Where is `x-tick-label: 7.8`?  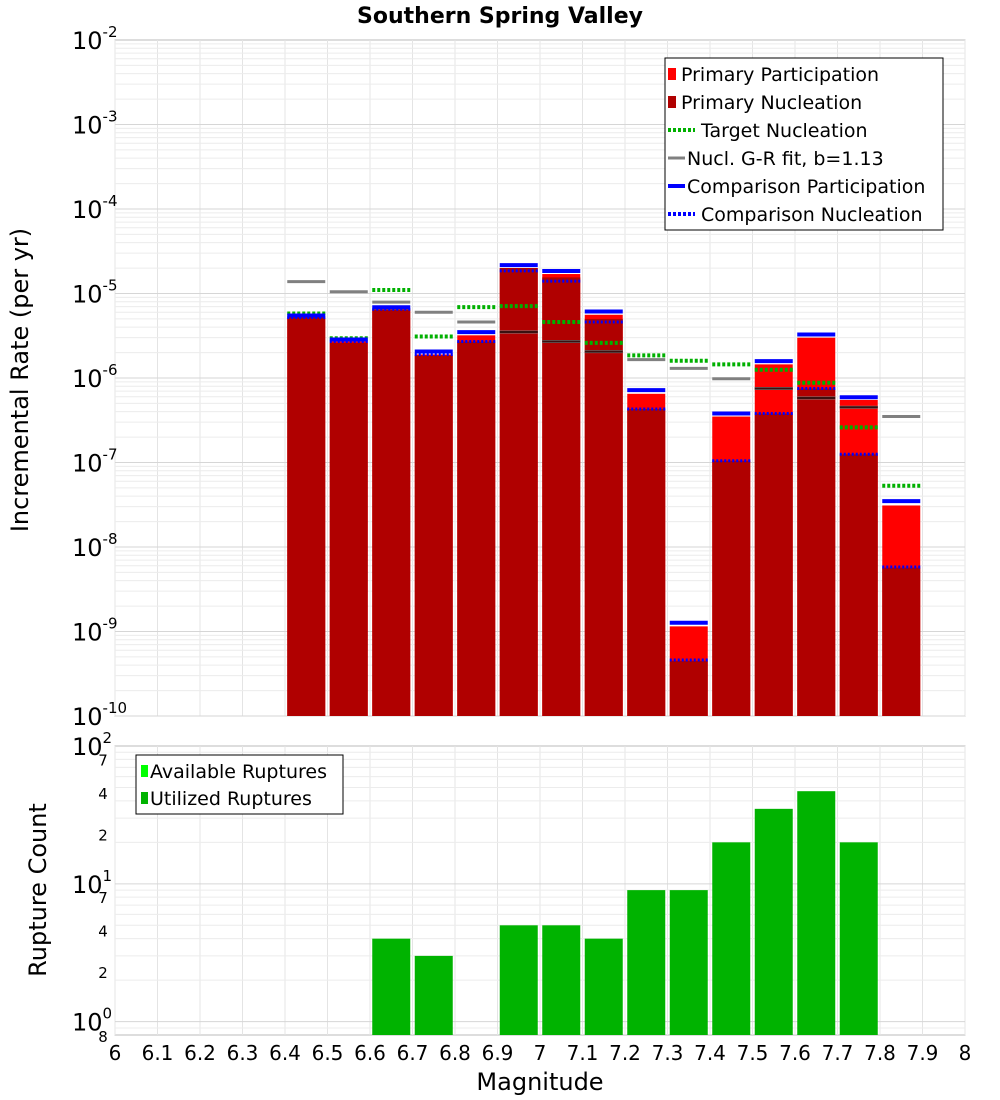
x-tick-label: 7.8 is located at coordinates (880, 1053).